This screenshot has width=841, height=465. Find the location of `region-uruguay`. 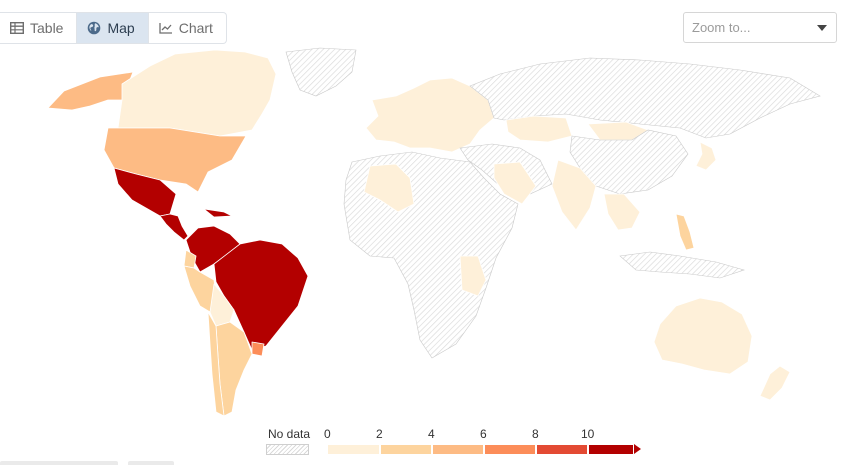

region-uruguay is located at coordinates (258, 349).